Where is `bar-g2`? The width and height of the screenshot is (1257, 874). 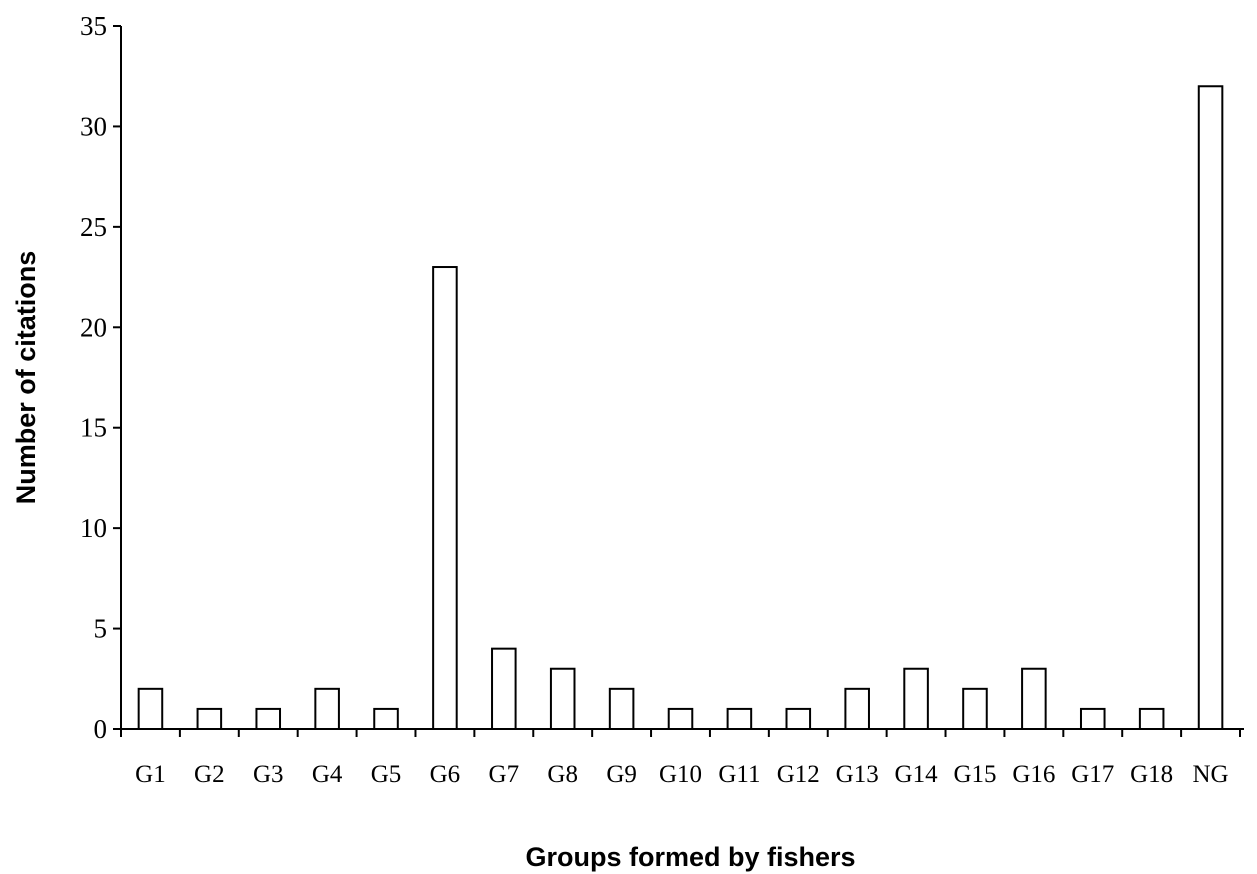
bar-g2 is located at coordinates (209, 719).